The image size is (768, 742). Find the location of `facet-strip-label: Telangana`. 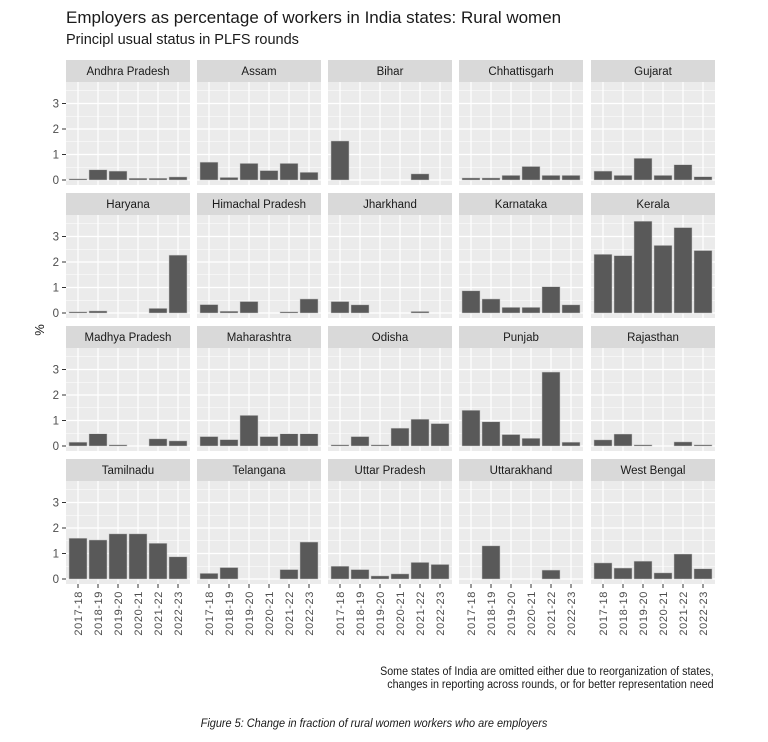

facet-strip-label: Telangana is located at coordinates (259, 471).